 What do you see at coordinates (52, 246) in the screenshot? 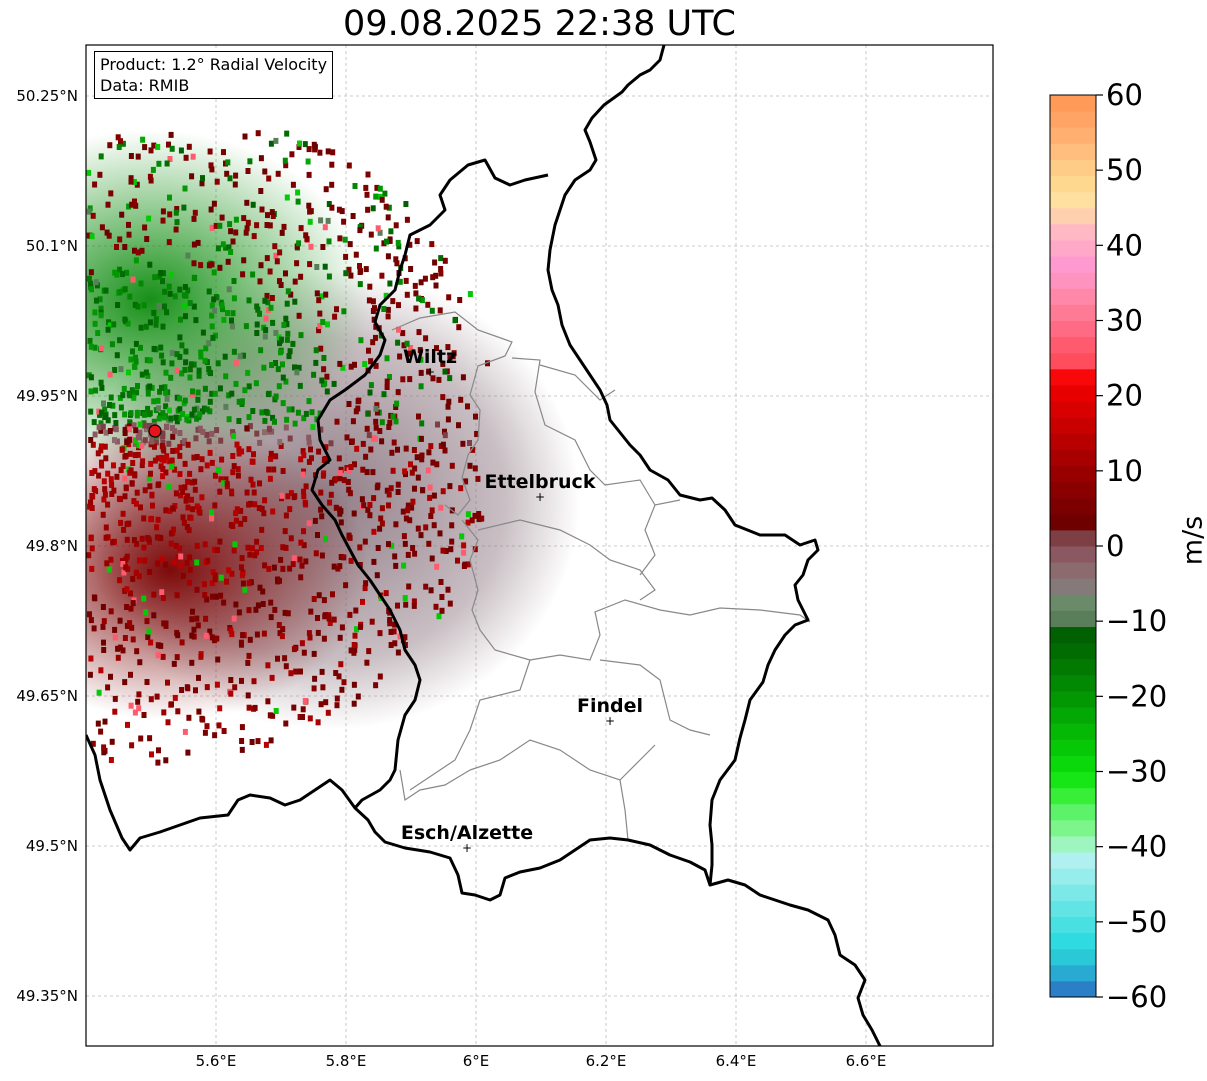
I see `lat-tick-label: 50.1°N` at bounding box center [52, 246].